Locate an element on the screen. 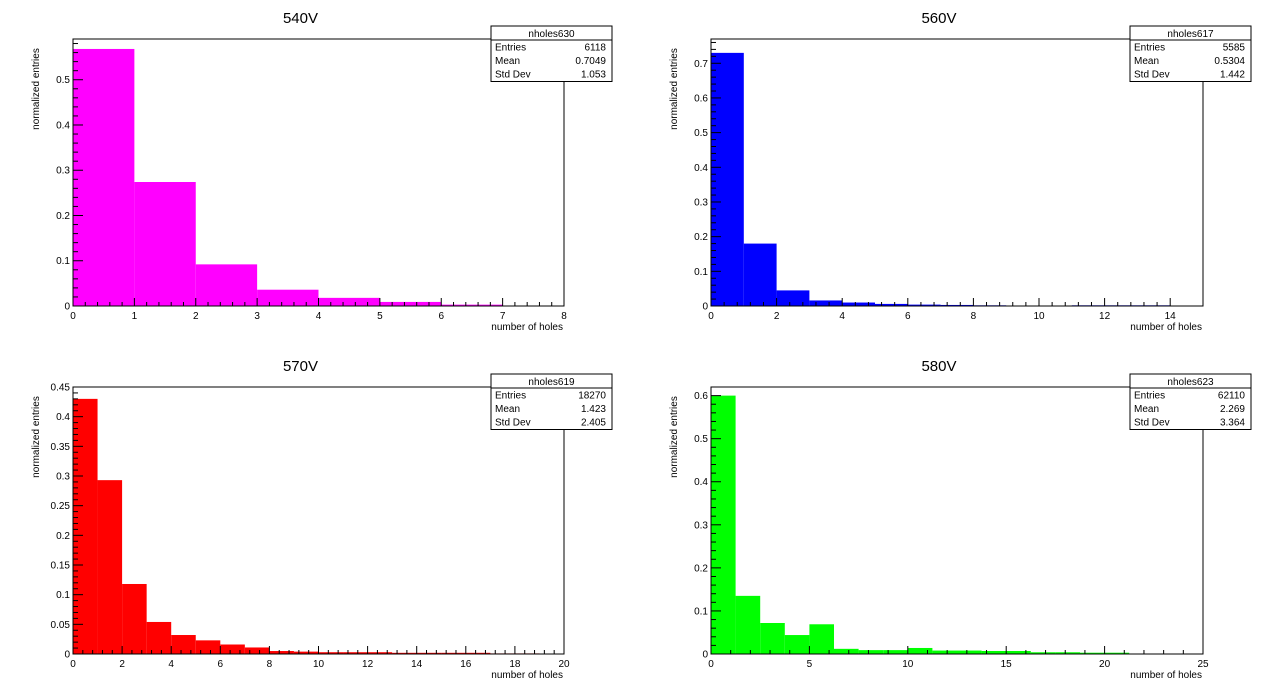 This screenshot has height=696, width=1278. y-tick-label: 0.7 is located at coordinates (701, 64).